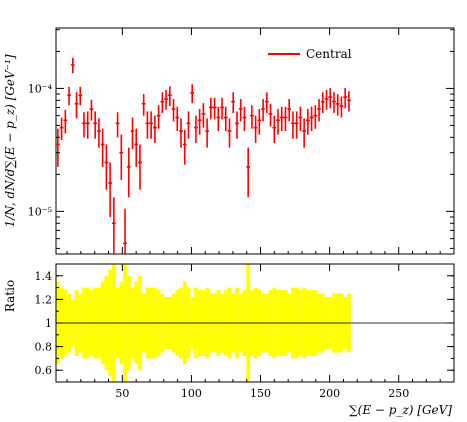  Describe the element at coordinates (40, 211) in the screenshot. I see `main-y-tick-label: 10⁻⁵` at that location.